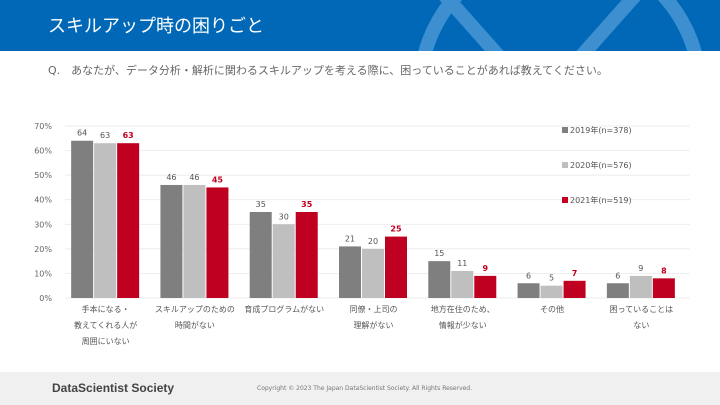  Describe the element at coordinates (43, 273) in the screenshot. I see `y-tick-label: 10%` at that location.